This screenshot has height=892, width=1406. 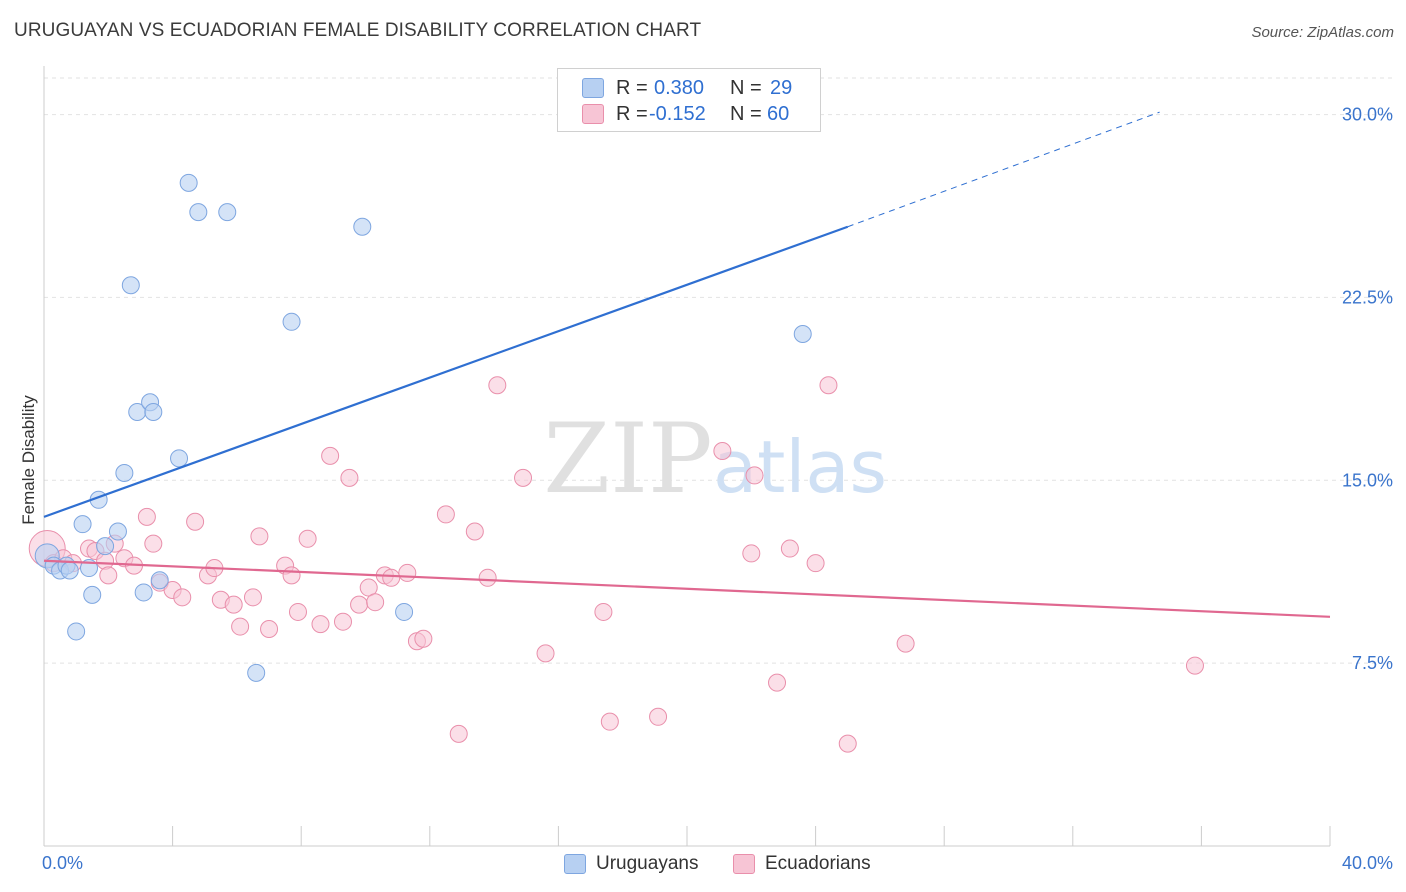 What do you see at coordinates (679, 88) in the screenshot?
I see `legend-r-value-uruguayans: 0.380` at bounding box center [679, 88].